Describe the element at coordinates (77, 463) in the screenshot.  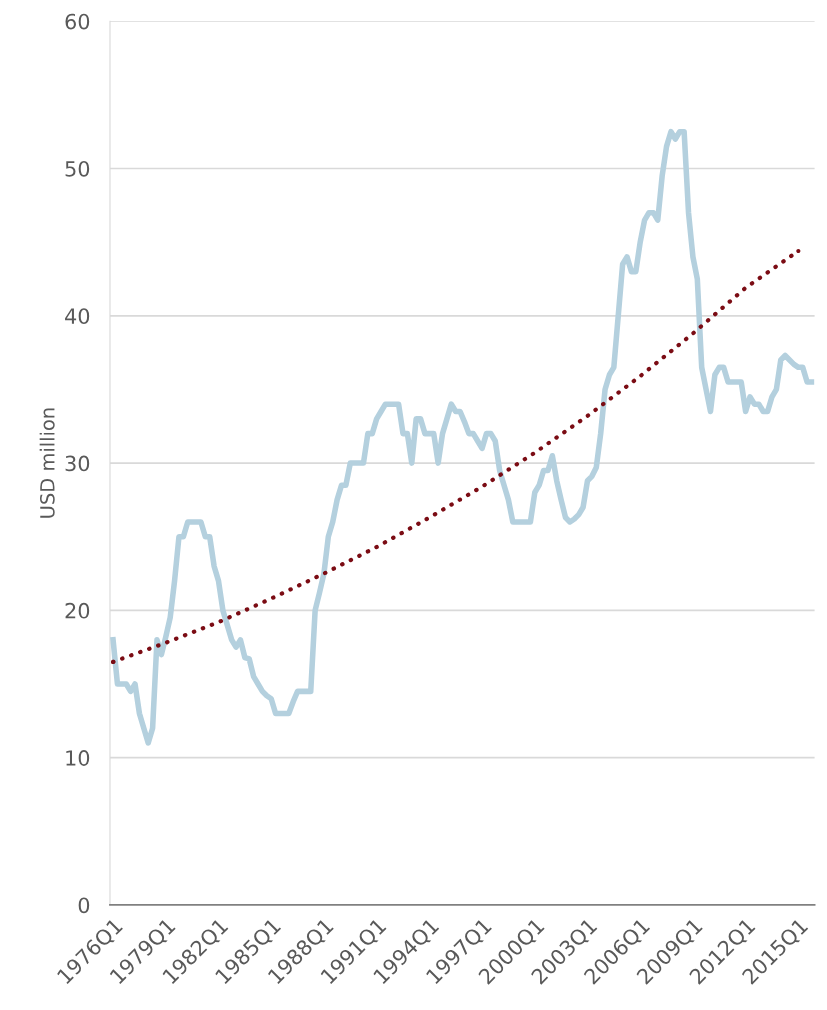
I see `y-tick-label: 30` at that location.